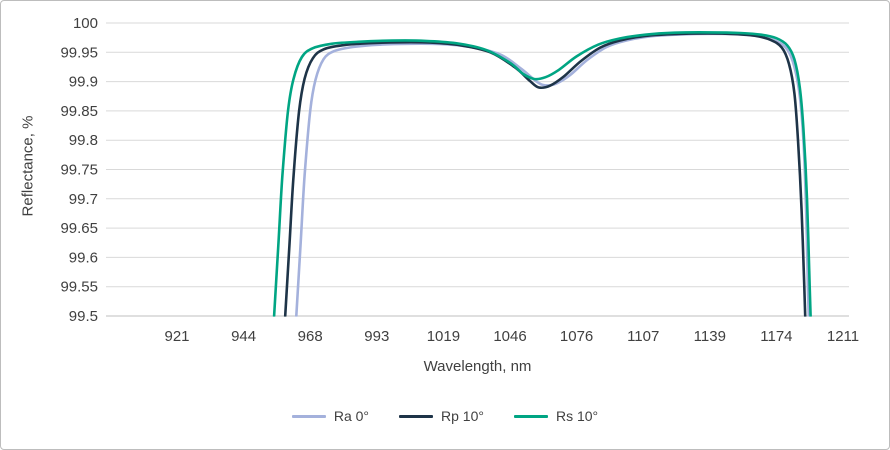 The image size is (890, 450). What do you see at coordinates (308, 416) in the screenshot?
I see `legend-line-swatch-ra` at bounding box center [308, 416].